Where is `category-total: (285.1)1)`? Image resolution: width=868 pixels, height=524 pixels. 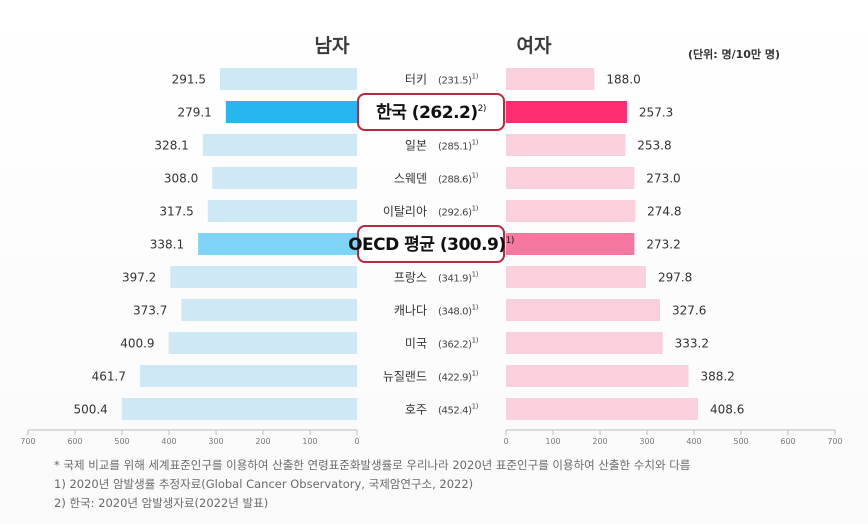 category-total: (285.1)1) is located at coordinates (458, 146).